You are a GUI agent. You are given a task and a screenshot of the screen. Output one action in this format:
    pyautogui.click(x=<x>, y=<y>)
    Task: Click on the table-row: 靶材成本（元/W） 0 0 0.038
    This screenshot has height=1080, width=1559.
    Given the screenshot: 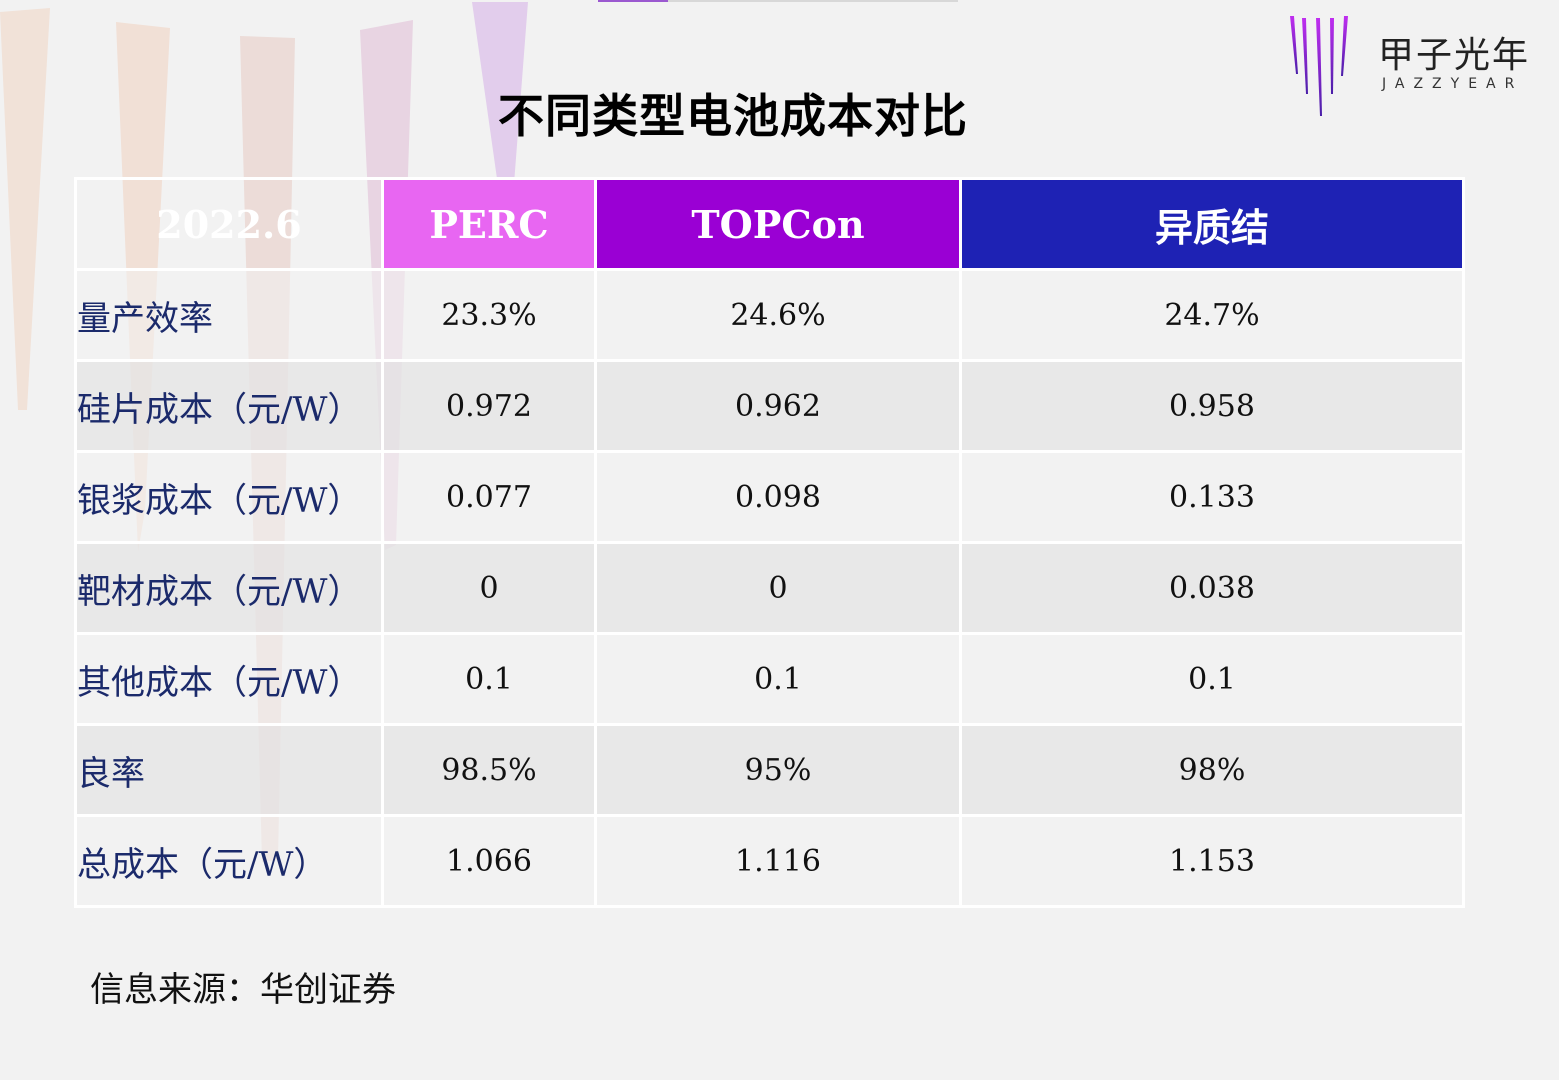 What is the action you would take?
    pyautogui.click(x=769, y=588)
    